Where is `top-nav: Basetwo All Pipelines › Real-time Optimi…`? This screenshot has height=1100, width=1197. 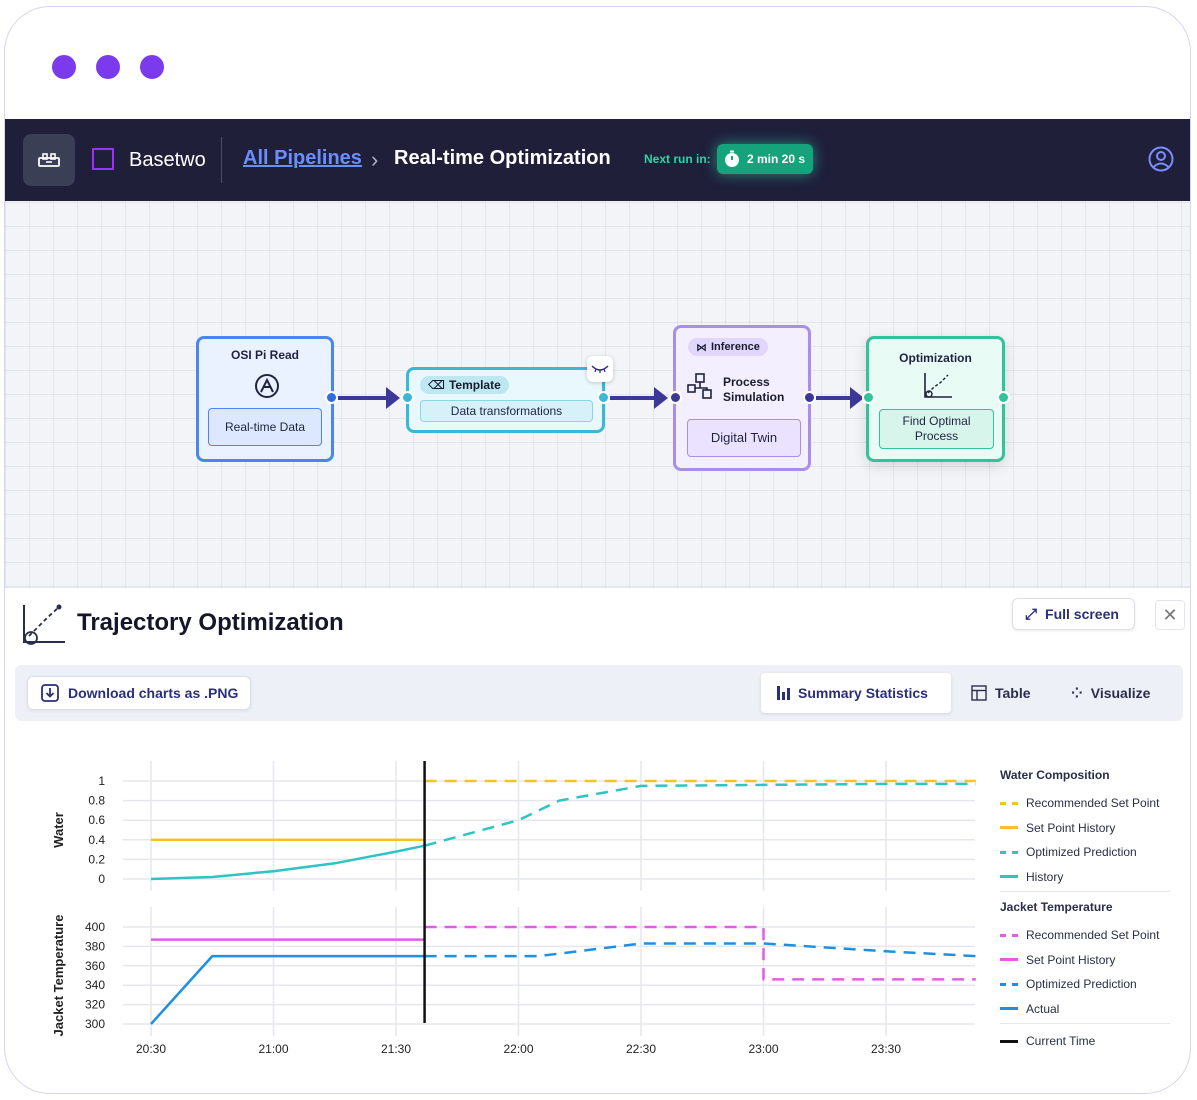 top-nav: Basetwo All Pipelines › Real-time Optimi… is located at coordinates (597, 160).